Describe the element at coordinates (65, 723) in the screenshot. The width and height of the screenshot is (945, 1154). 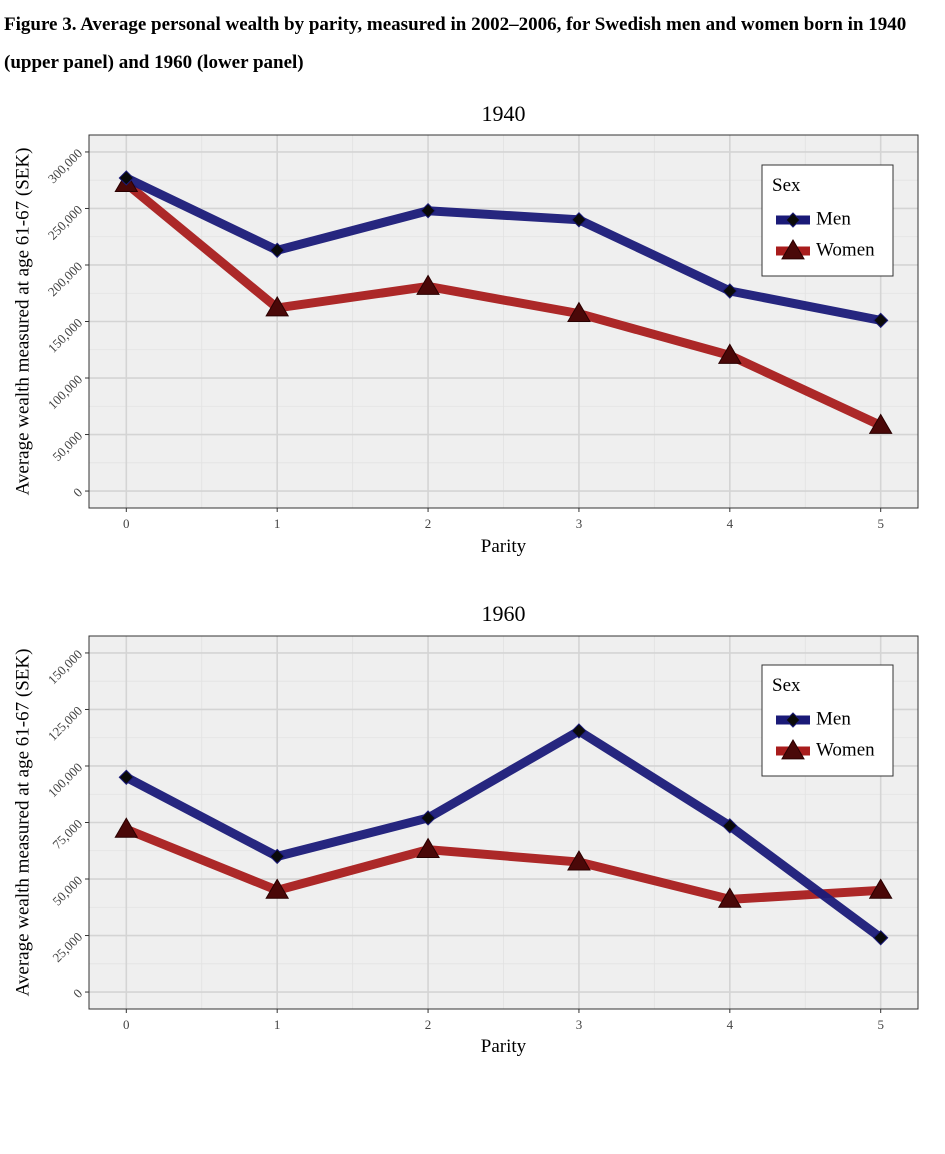
I see `y-tick-label: 125,000` at that location.